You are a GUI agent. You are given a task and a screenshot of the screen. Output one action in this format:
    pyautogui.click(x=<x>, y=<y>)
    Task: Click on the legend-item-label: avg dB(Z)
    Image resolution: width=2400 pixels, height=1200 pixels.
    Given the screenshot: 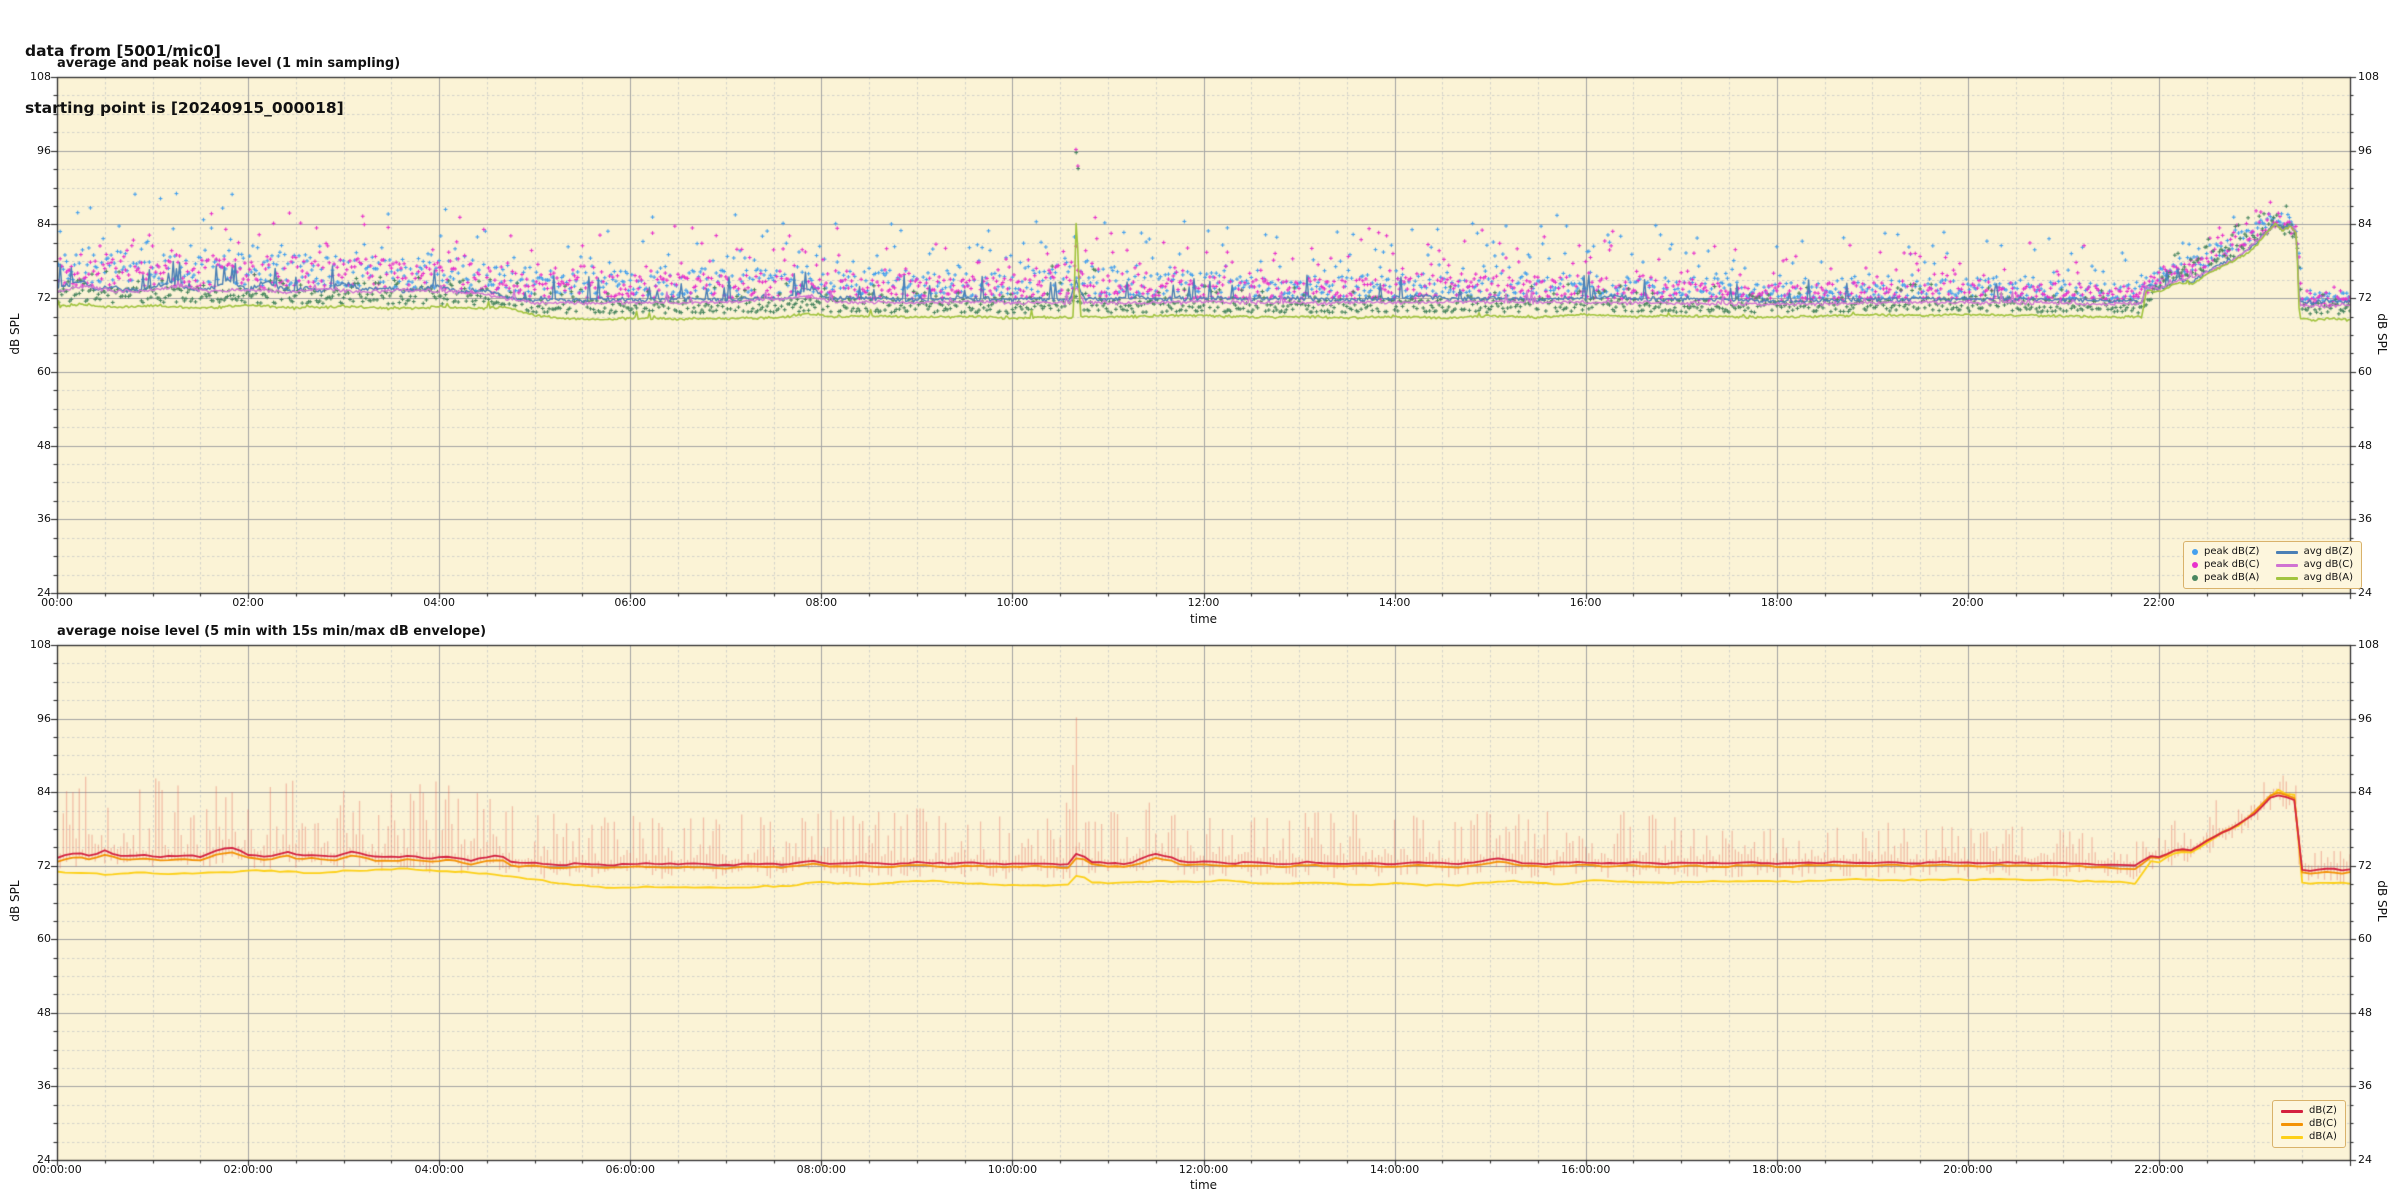 What is the action you would take?
    pyautogui.click(x=2328, y=551)
    